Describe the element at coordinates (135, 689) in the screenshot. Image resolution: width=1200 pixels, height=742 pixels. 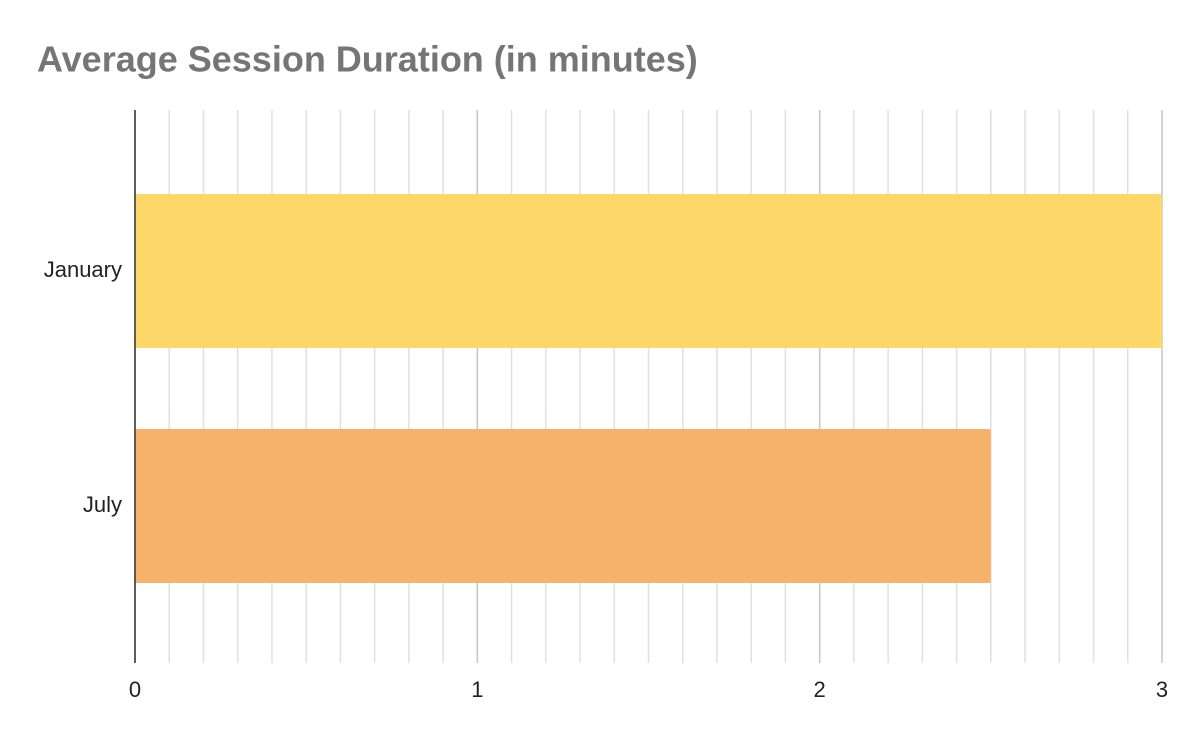
I see `x-tick-label: 0` at that location.